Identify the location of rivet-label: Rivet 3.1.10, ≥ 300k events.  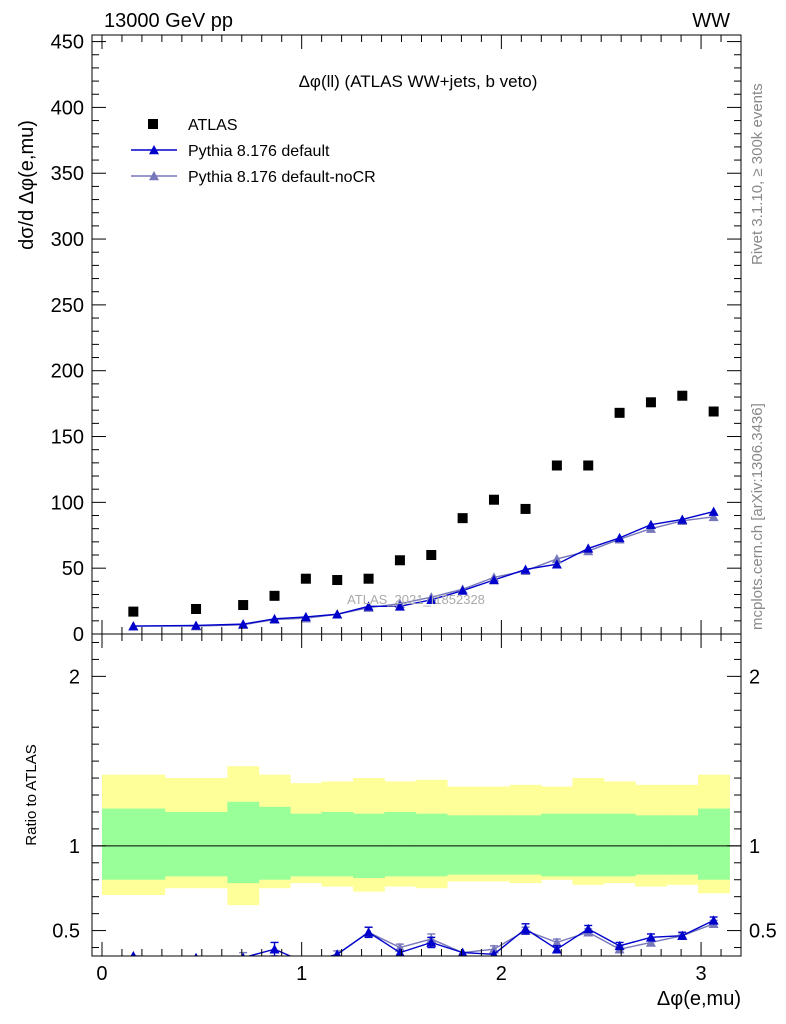
(757, 174).